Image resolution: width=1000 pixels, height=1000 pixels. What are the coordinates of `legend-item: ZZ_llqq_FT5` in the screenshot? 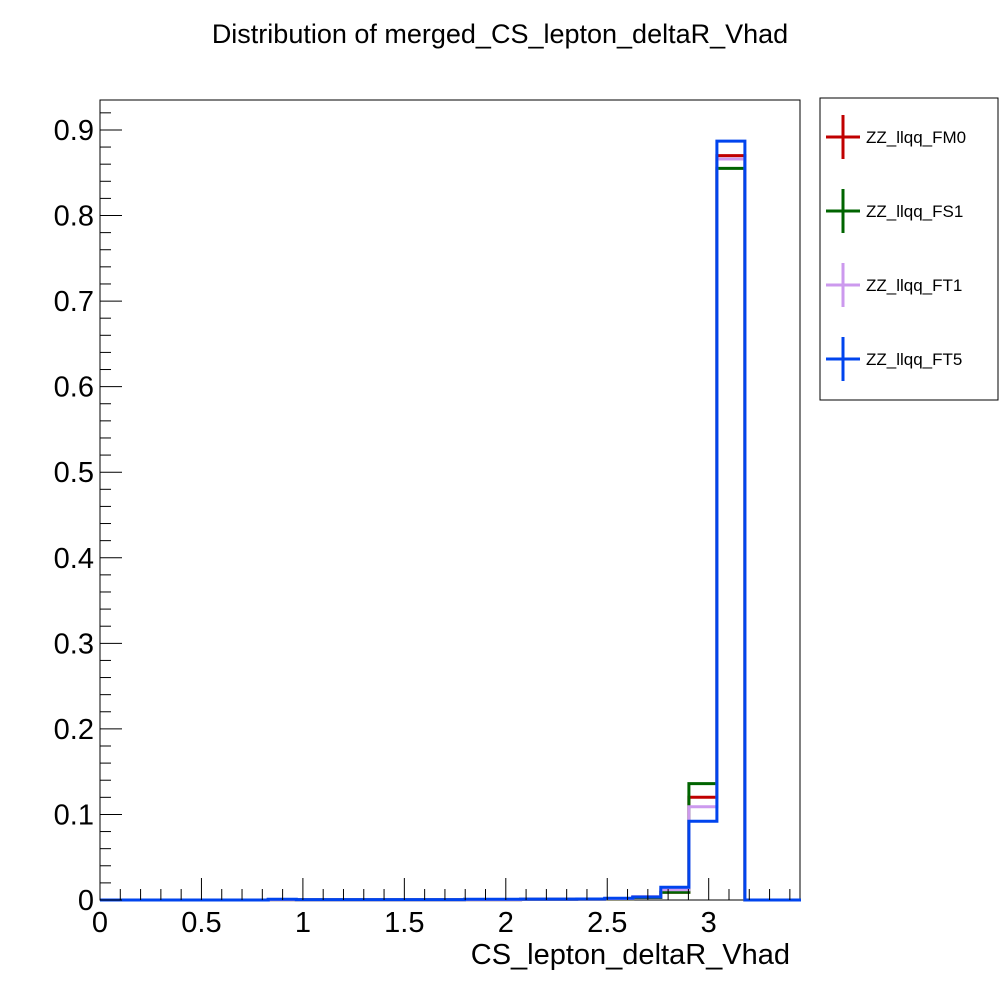 It's located at (894, 359).